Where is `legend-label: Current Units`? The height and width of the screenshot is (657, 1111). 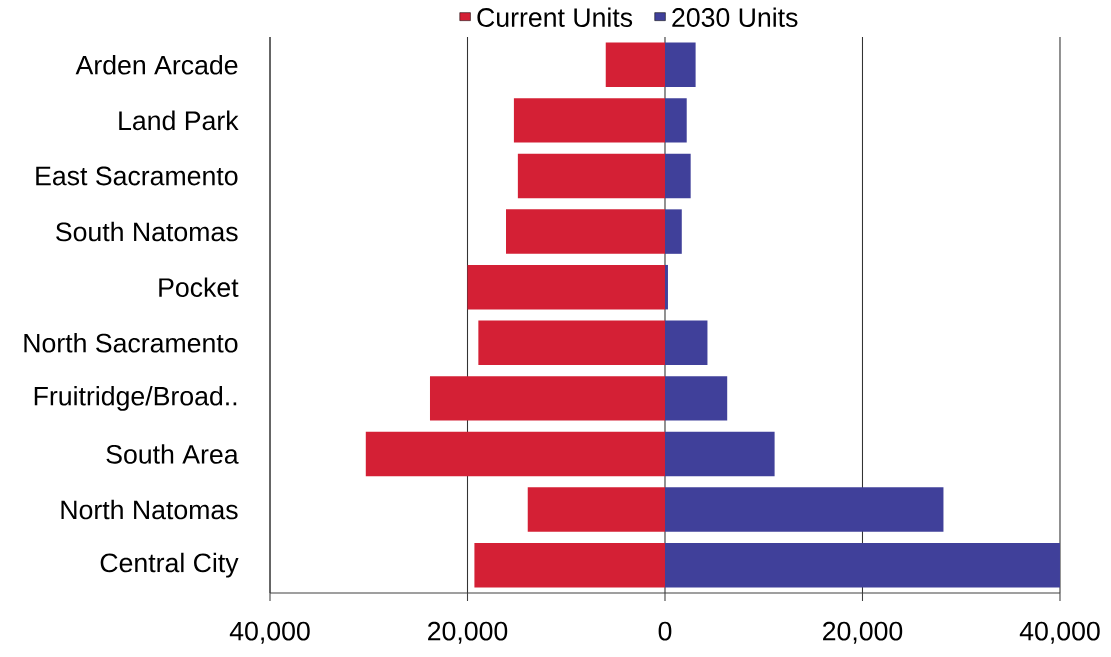 legend-label: Current Units is located at coordinates (555, 17).